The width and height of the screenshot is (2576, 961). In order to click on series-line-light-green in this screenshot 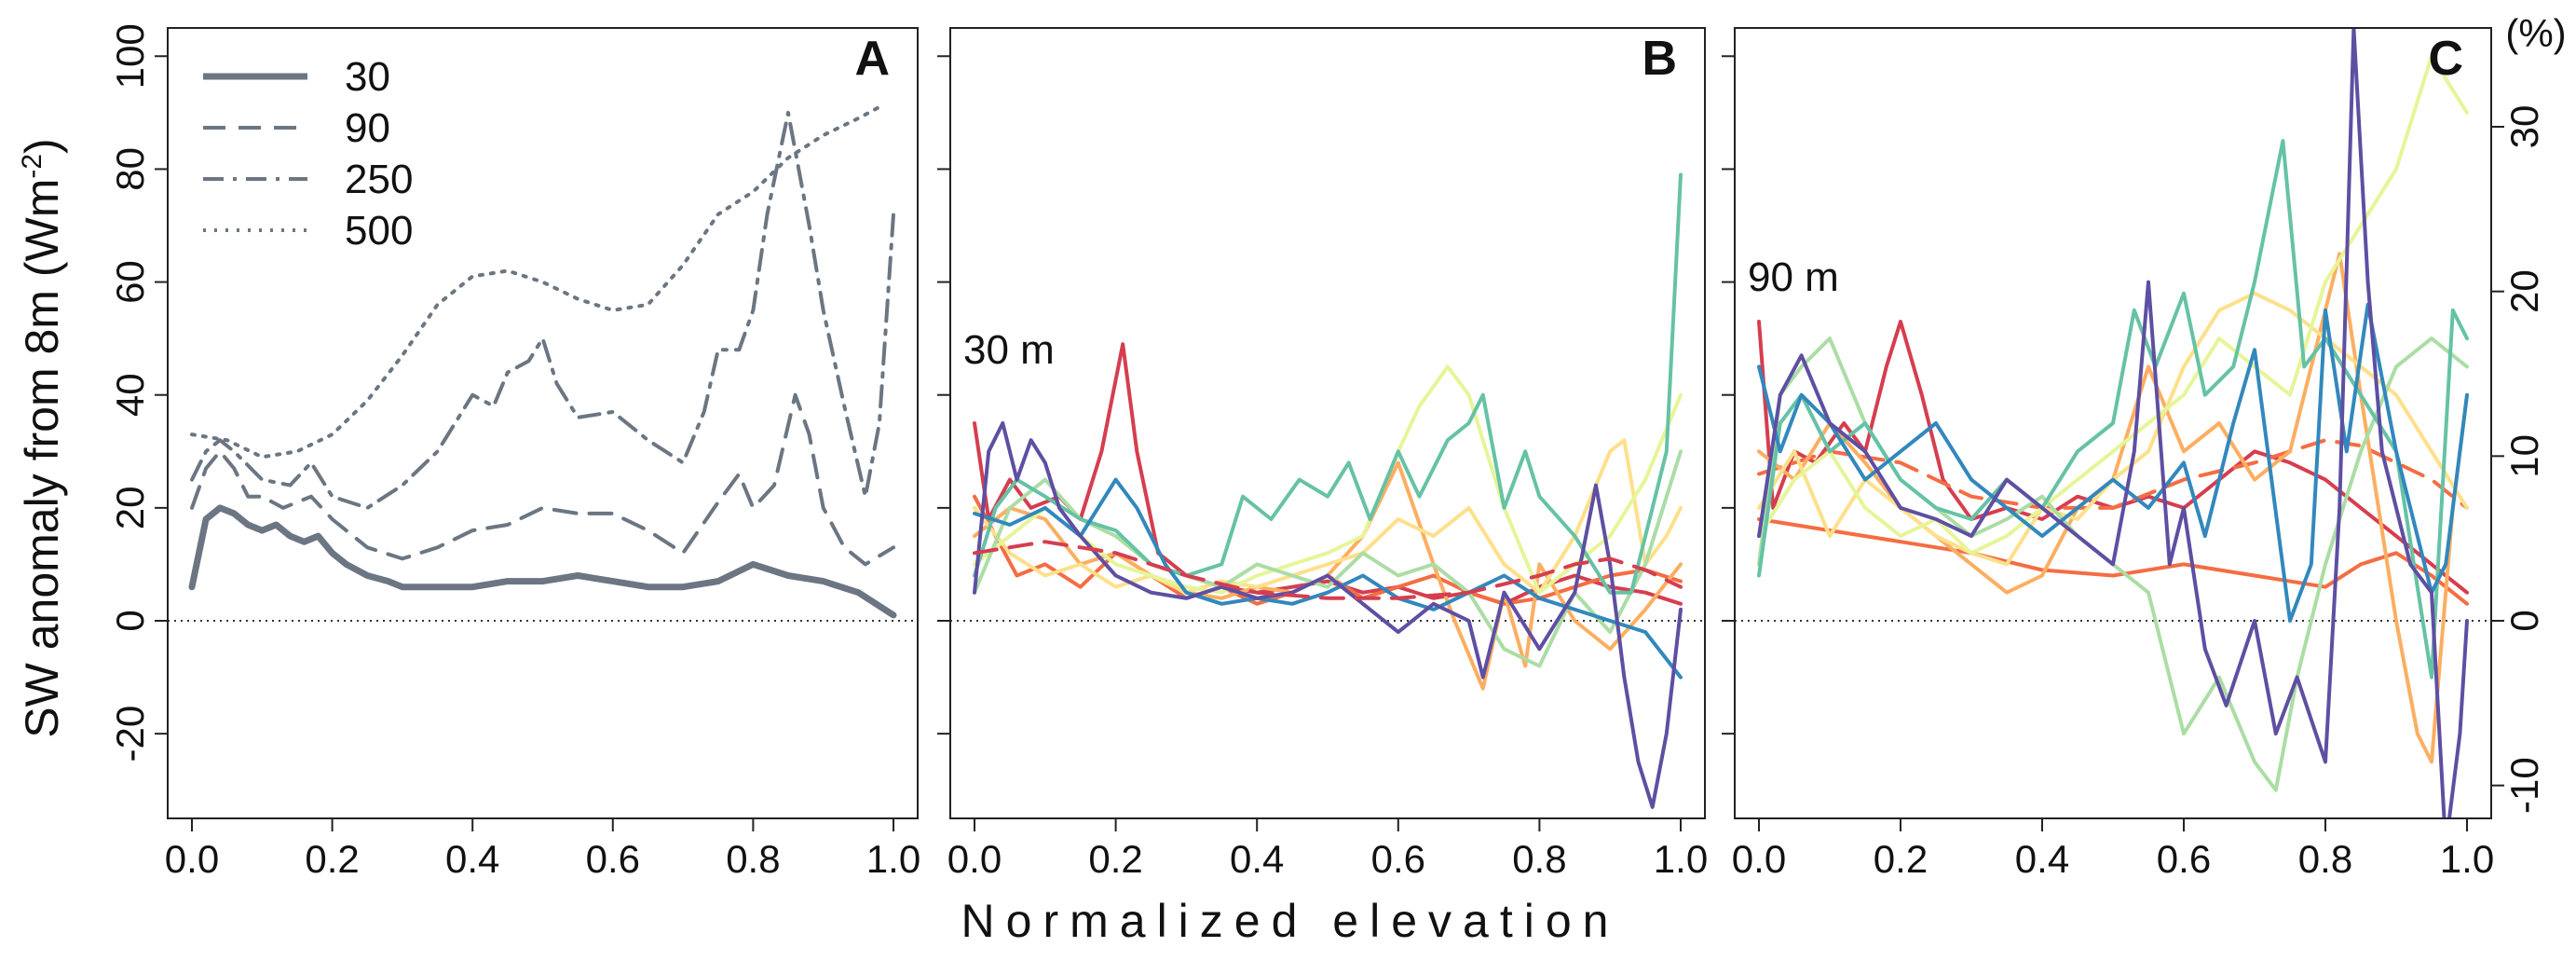, I will do `click(1328, 479)`.